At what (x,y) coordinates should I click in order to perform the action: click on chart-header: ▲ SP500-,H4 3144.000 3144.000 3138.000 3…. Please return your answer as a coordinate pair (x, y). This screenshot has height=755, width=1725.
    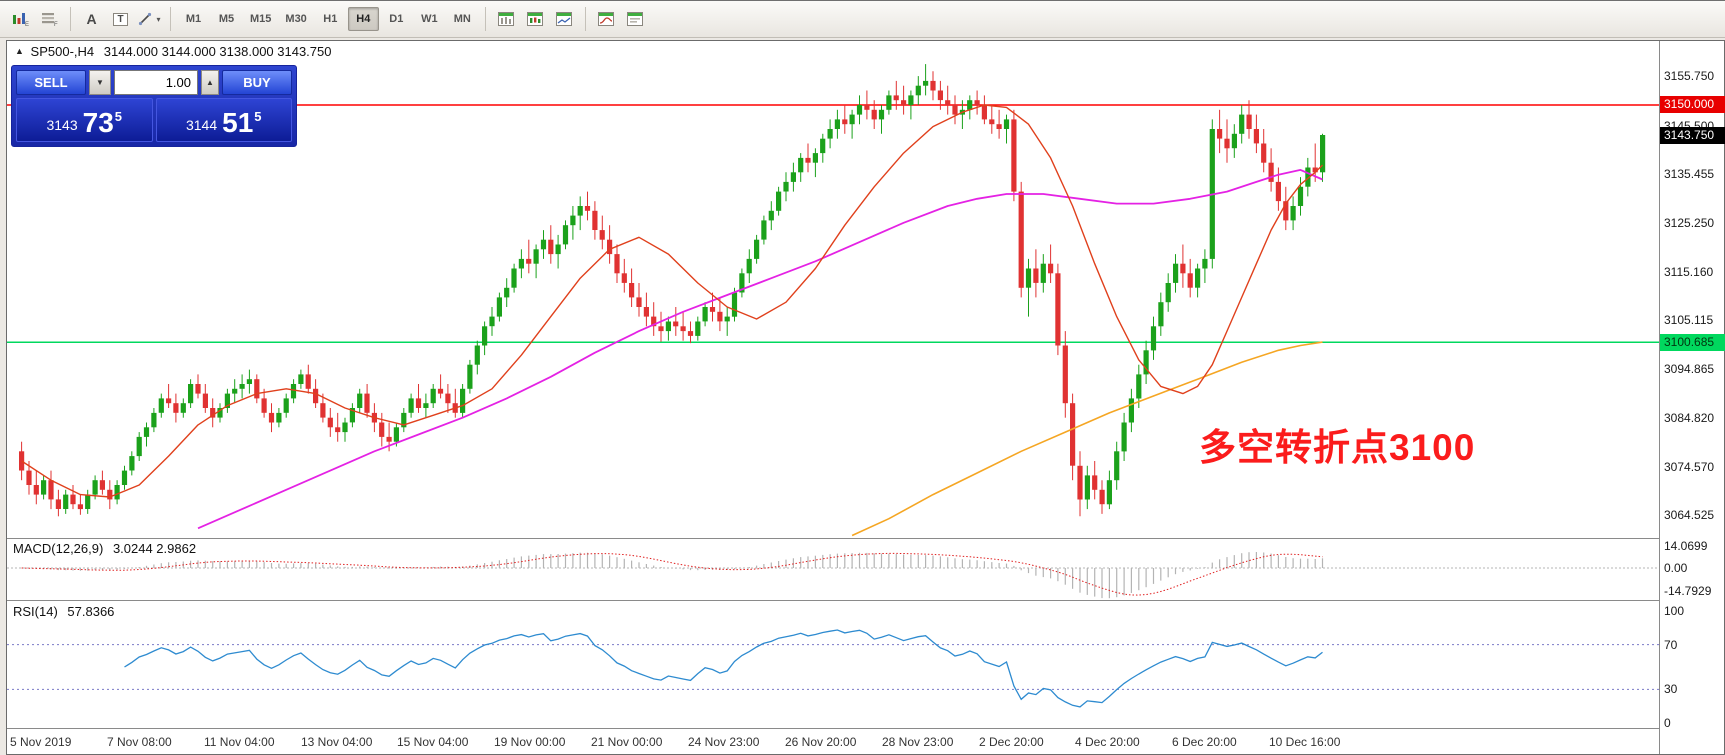
    Looking at the image, I should click on (173, 51).